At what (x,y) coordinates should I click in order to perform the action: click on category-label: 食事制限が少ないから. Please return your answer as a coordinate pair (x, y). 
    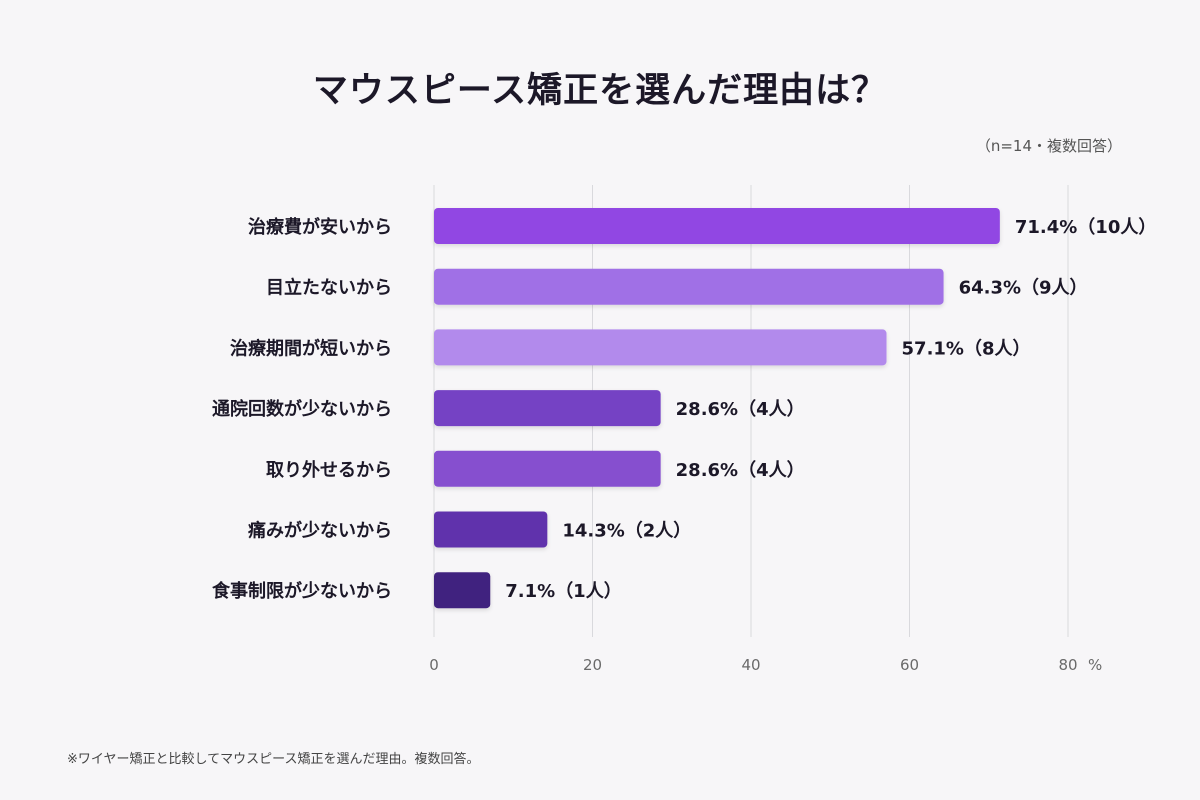
    Looking at the image, I should click on (301, 591).